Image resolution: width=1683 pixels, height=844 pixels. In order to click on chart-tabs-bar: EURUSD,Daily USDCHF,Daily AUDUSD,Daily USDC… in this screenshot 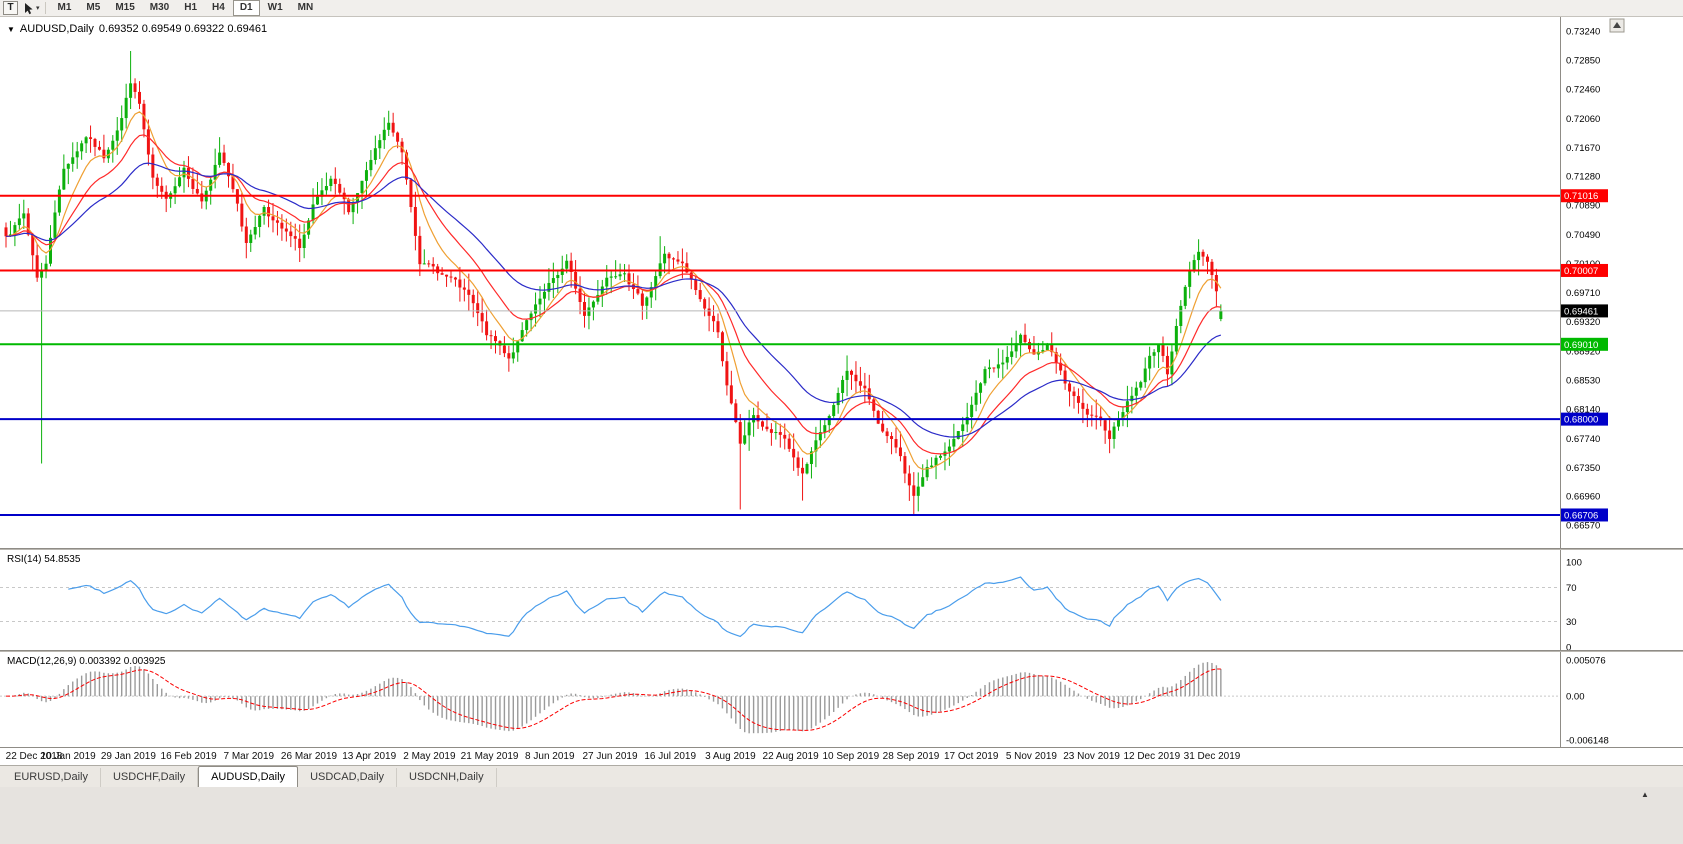, I will do `click(841, 776)`.